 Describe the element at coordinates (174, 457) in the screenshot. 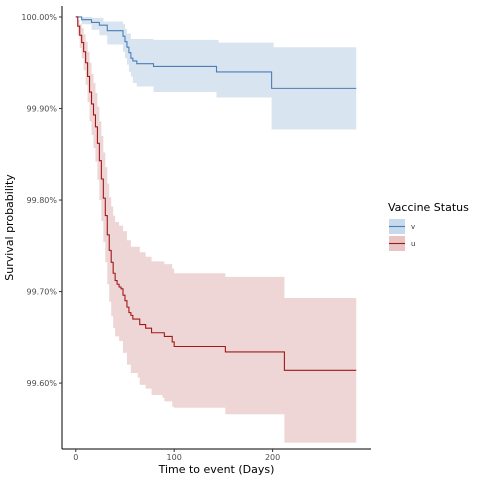

I see `x-tick-label: 100` at that location.